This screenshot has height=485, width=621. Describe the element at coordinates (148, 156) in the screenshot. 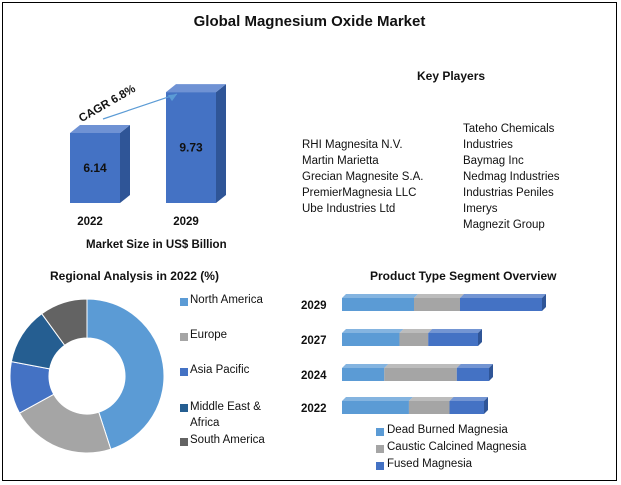

I see `market-size-chart: 6.14 2022 9.73 2029` at that location.